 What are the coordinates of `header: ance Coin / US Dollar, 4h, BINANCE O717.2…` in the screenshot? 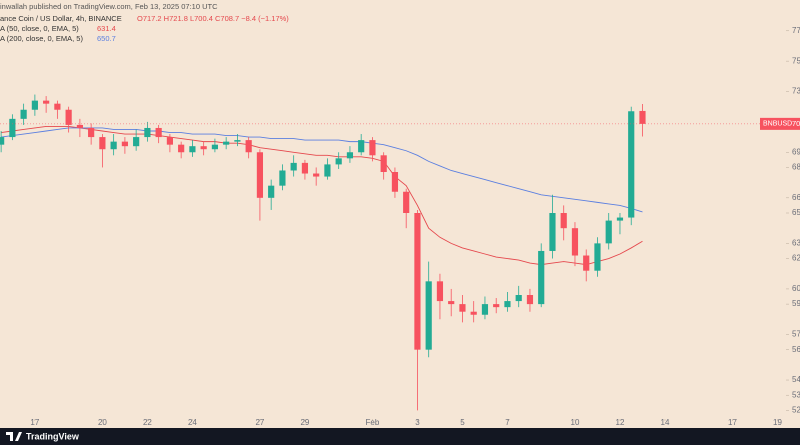 It's located at (144, 28).